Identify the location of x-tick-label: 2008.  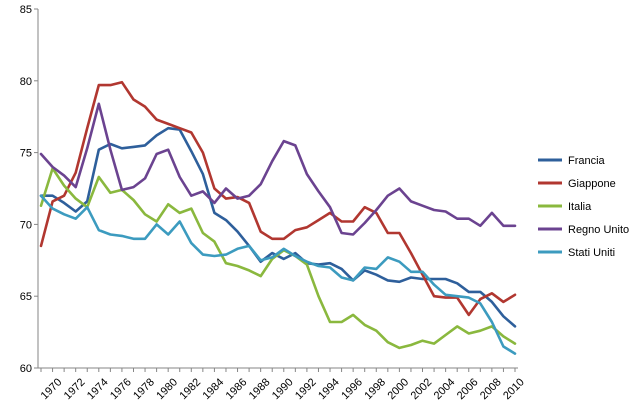
(491, 389).